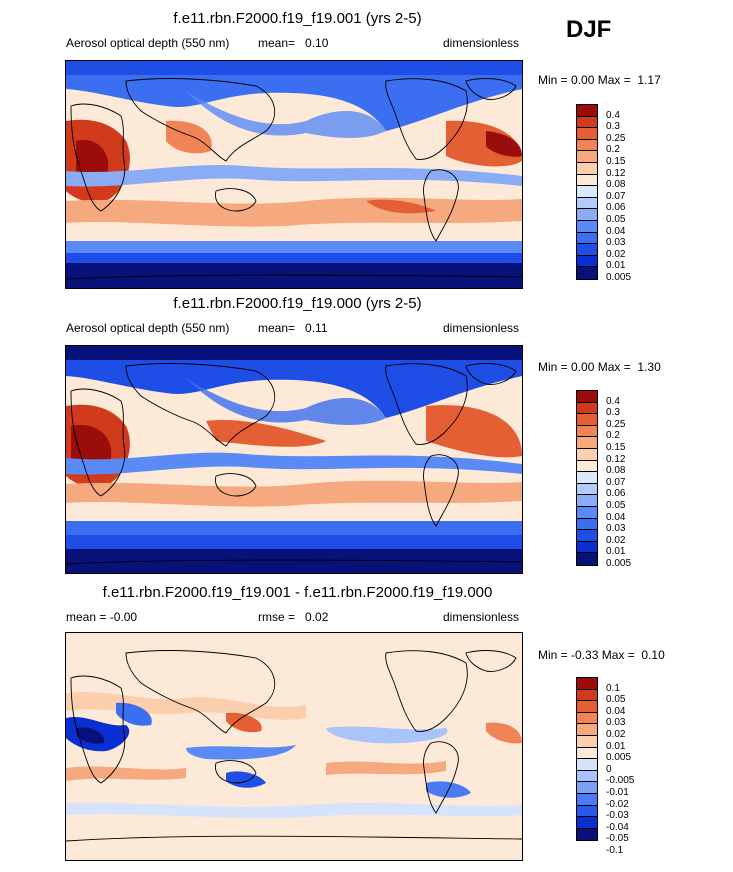  I want to click on colorbar-level-label: 0, so click(609, 769).